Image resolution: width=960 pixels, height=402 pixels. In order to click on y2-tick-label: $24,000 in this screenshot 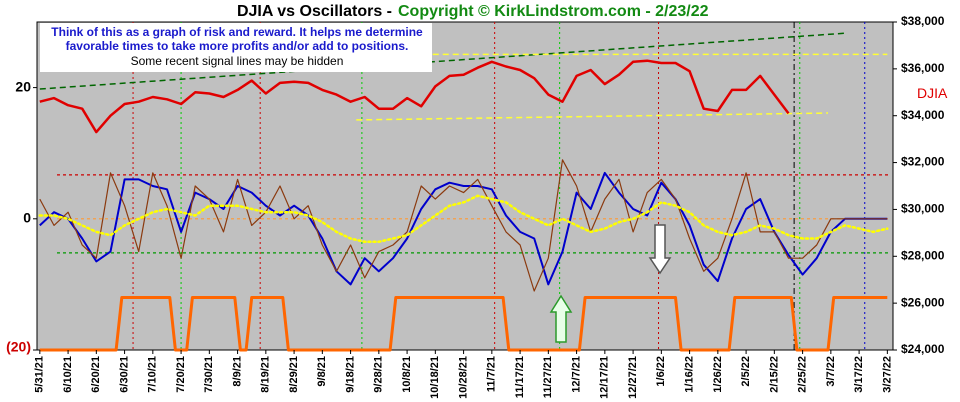, I will do `click(923, 349)`.